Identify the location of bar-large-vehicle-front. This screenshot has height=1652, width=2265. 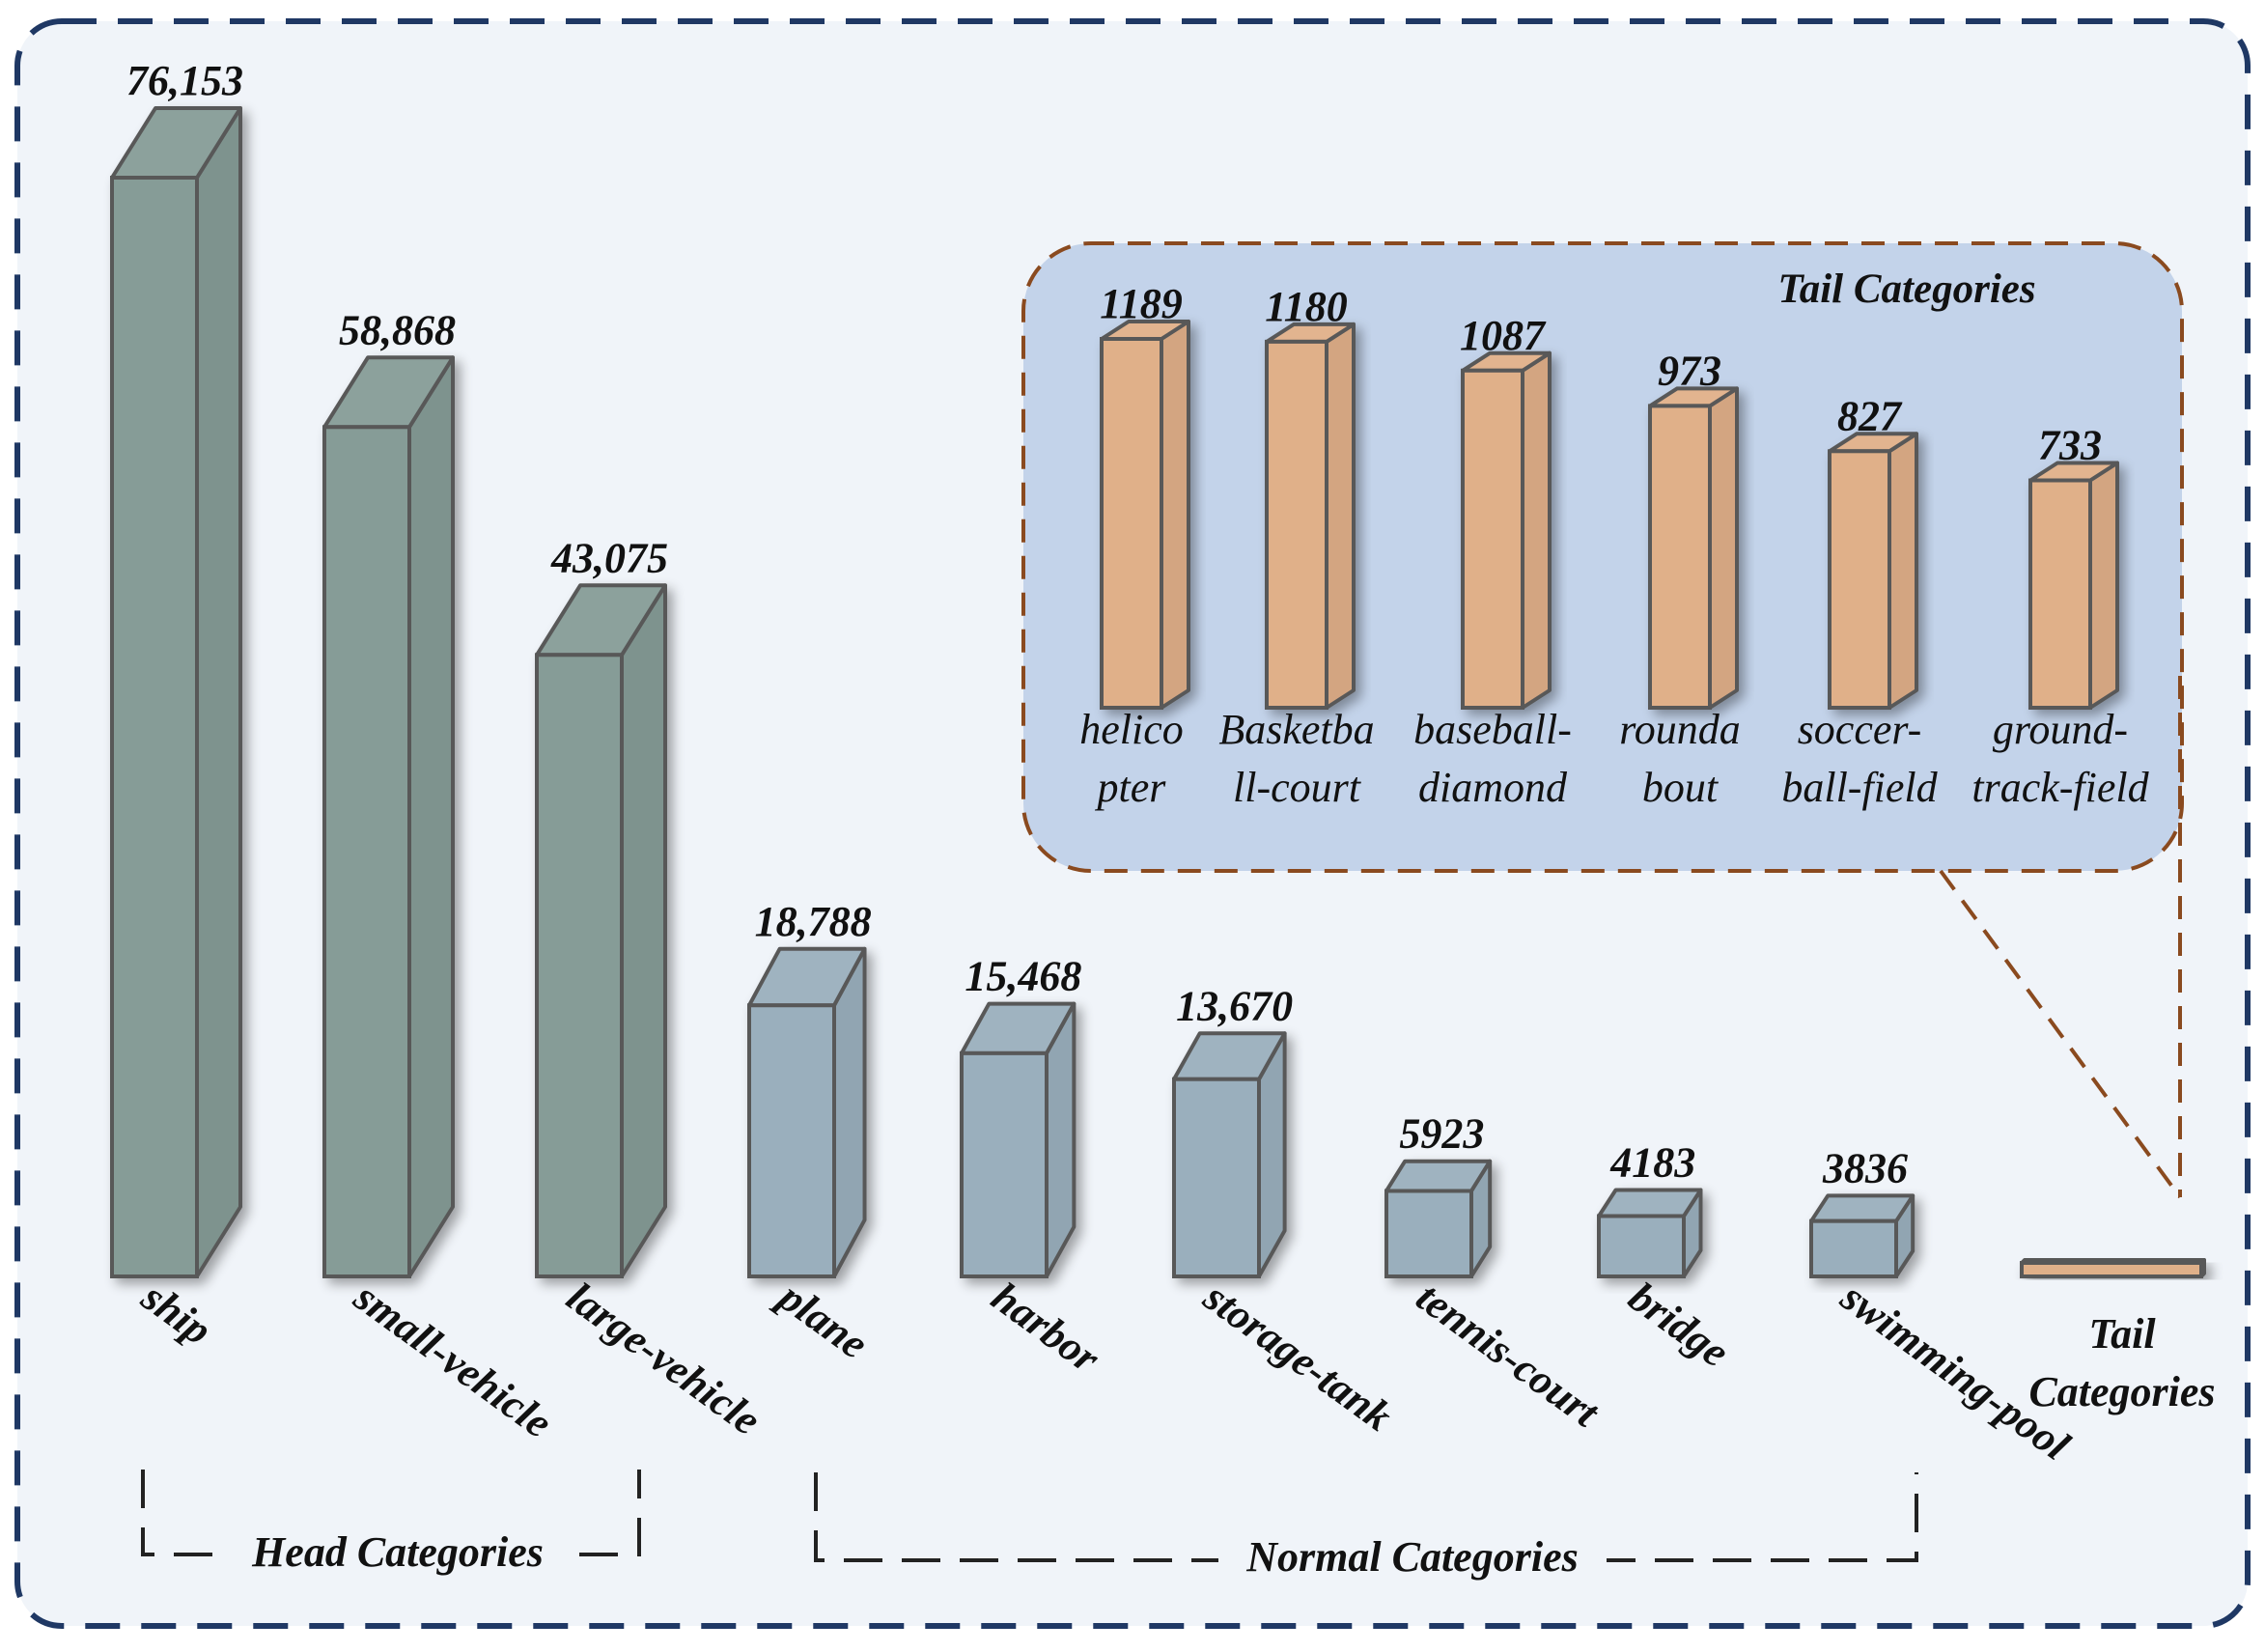
(580, 966).